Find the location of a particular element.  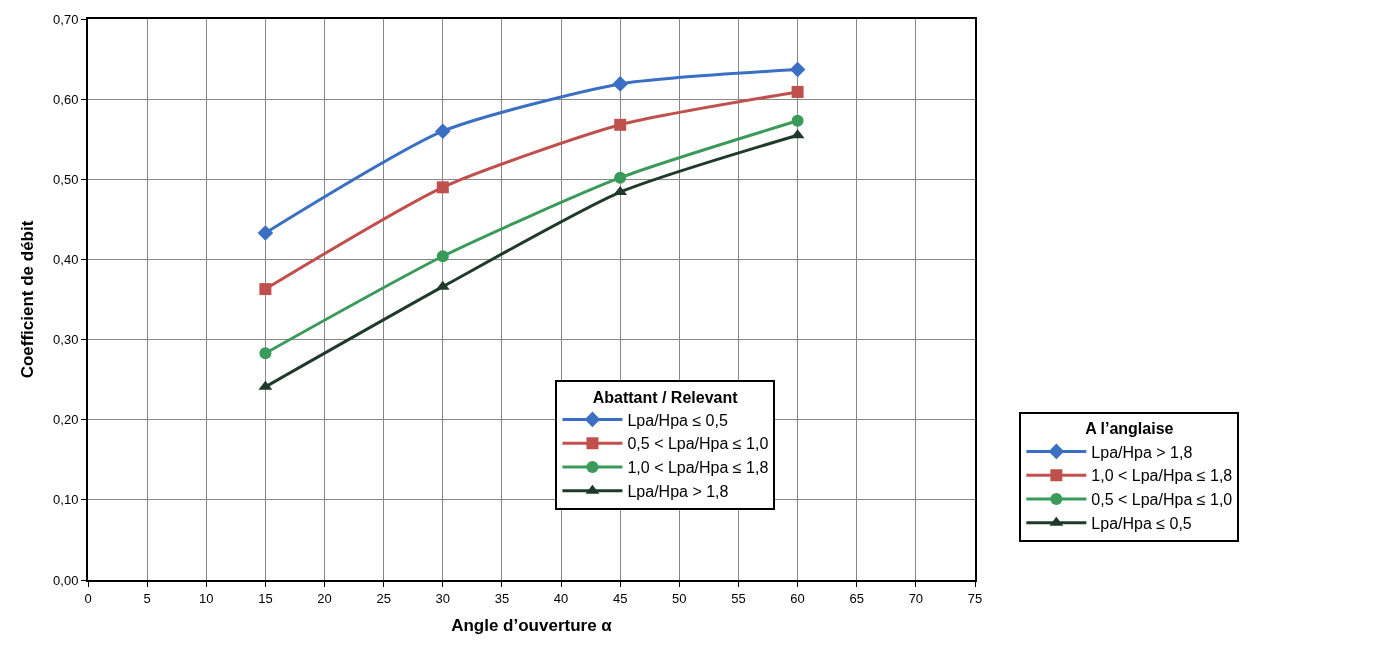

x-tick-label: 40 is located at coordinates (561, 598).